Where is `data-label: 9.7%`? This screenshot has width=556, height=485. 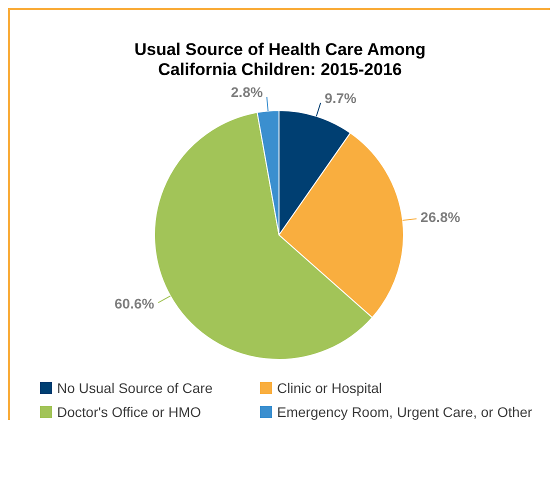 data-label: 9.7% is located at coordinates (341, 98).